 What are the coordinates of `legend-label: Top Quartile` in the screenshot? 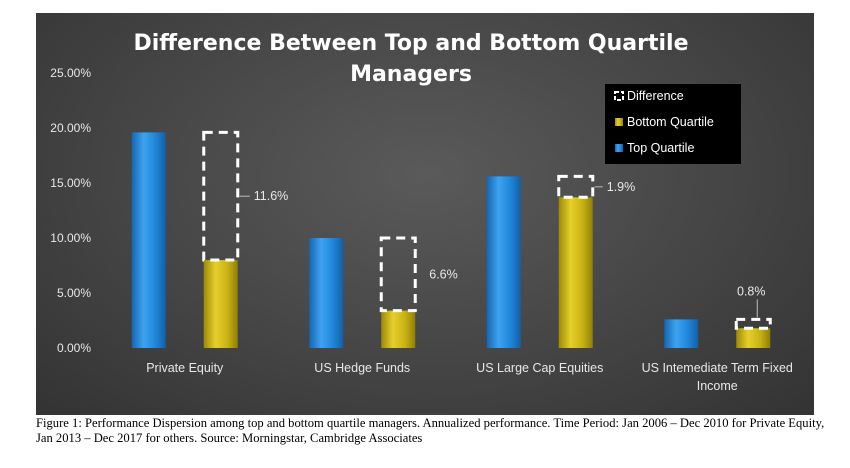 It's located at (660, 148).